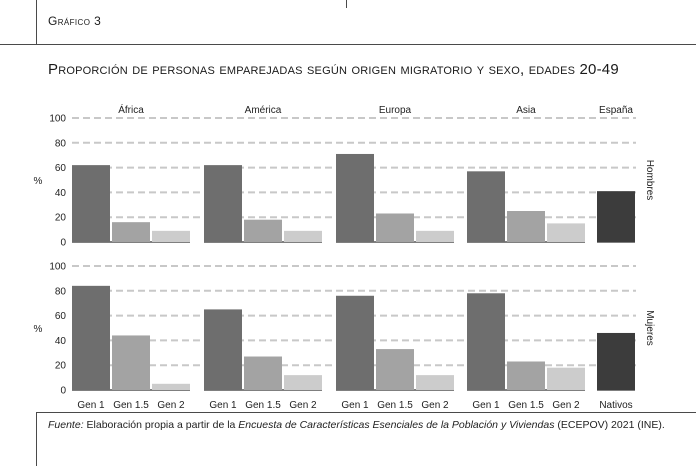 Image resolution: width=696 pixels, height=466 pixels. What do you see at coordinates (348, 44) in the screenshot?
I see `top-rule` at bounding box center [348, 44].